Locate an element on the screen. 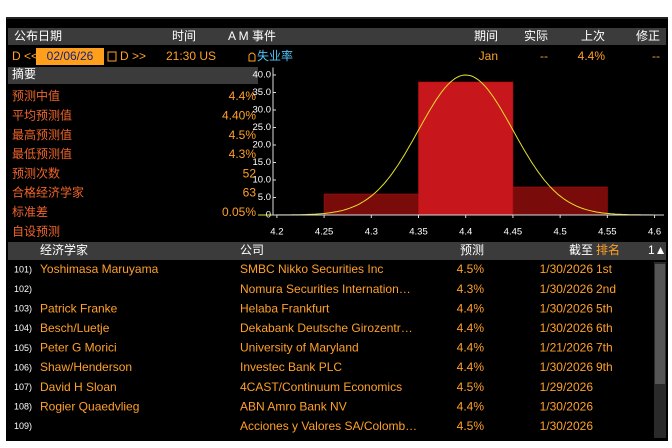 The image size is (672, 448). table-column-header: 排名 is located at coordinates (608, 249).